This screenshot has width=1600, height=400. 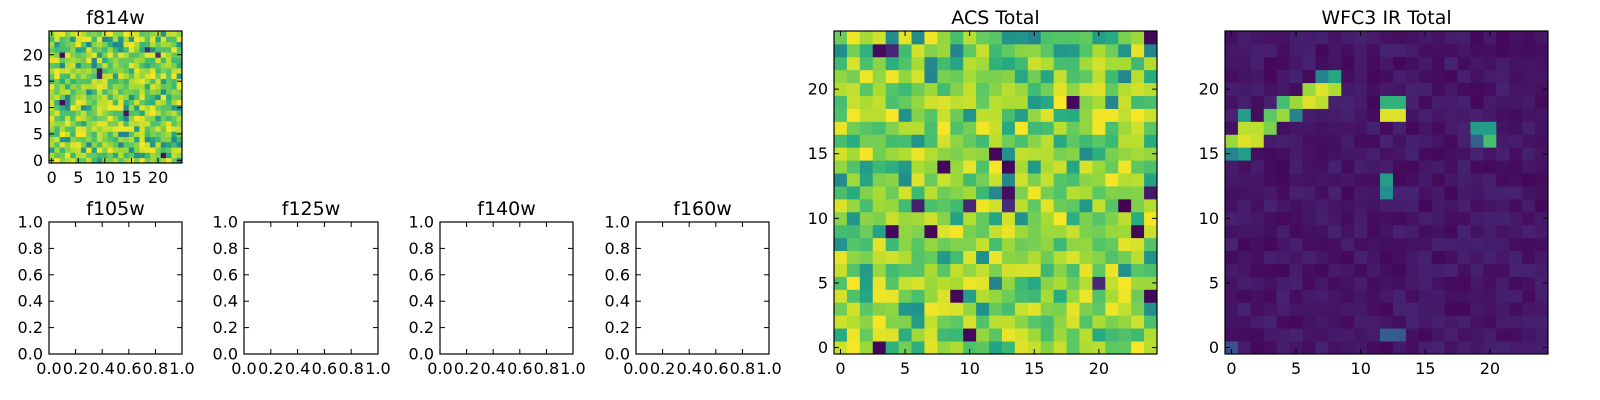 What do you see at coordinates (995, 18) in the screenshot?
I see `panel-title: ACS Total` at bounding box center [995, 18].